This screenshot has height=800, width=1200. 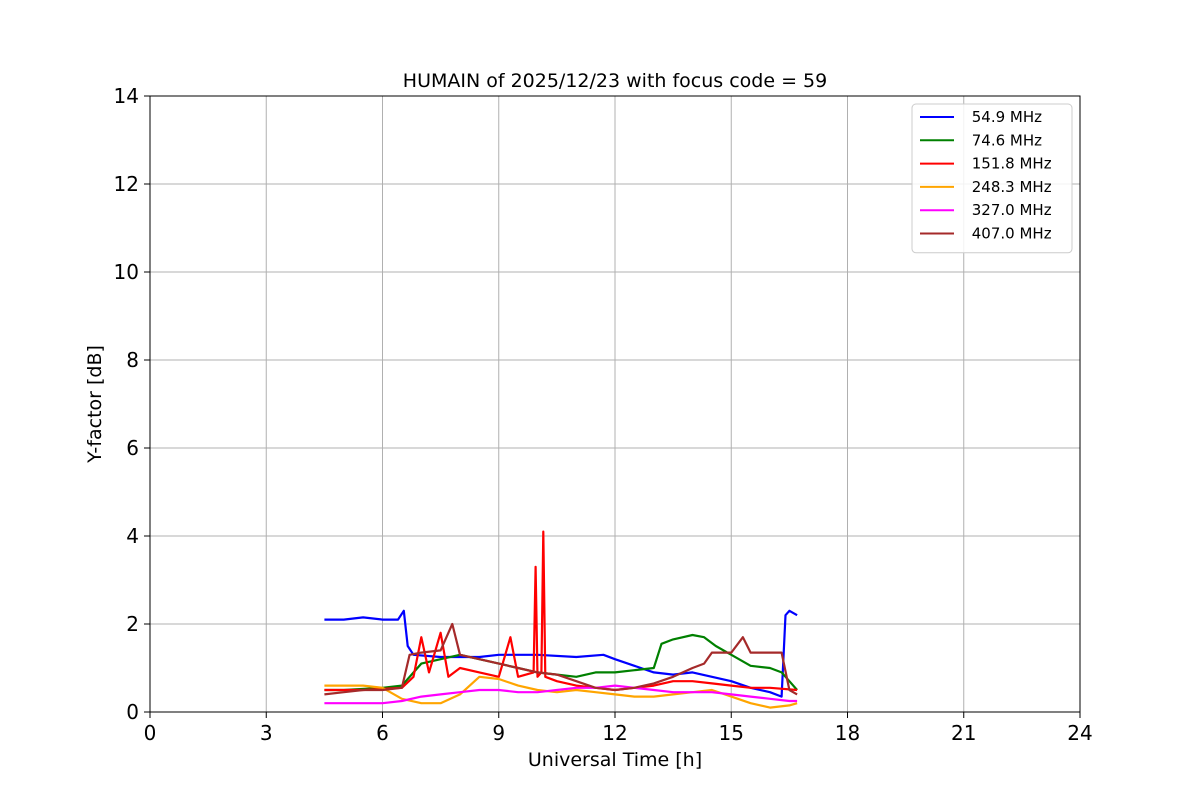 What do you see at coordinates (126, 272) in the screenshot?
I see `y-tick-label: 10` at bounding box center [126, 272].